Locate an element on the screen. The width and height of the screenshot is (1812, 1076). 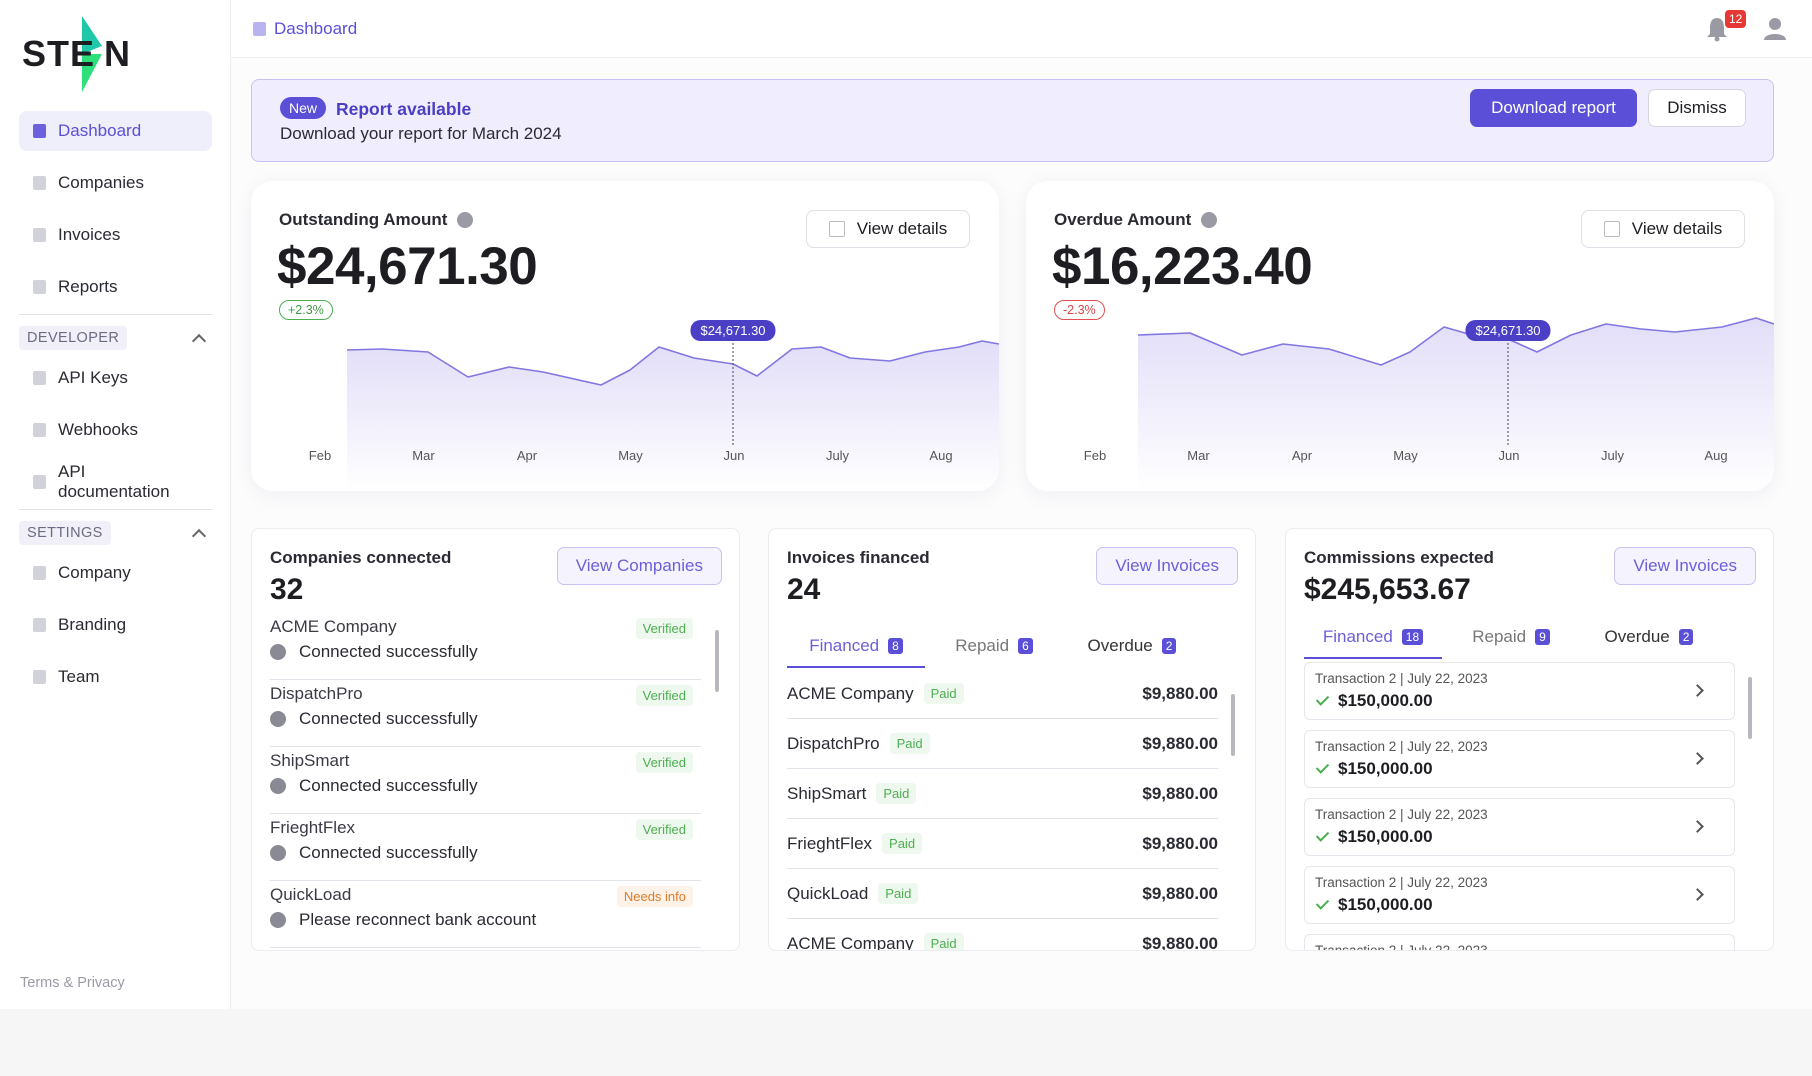
month-label: May is located at coordinates (630, 455).